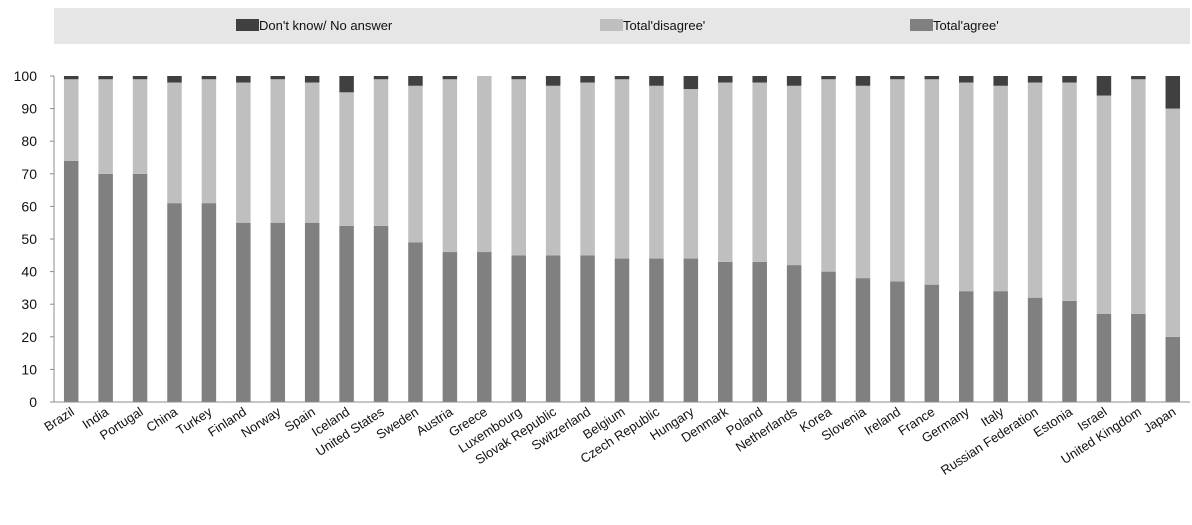 The image size is (1192, 525). I want to click on bar-group-switzerland, so click(587, 239).